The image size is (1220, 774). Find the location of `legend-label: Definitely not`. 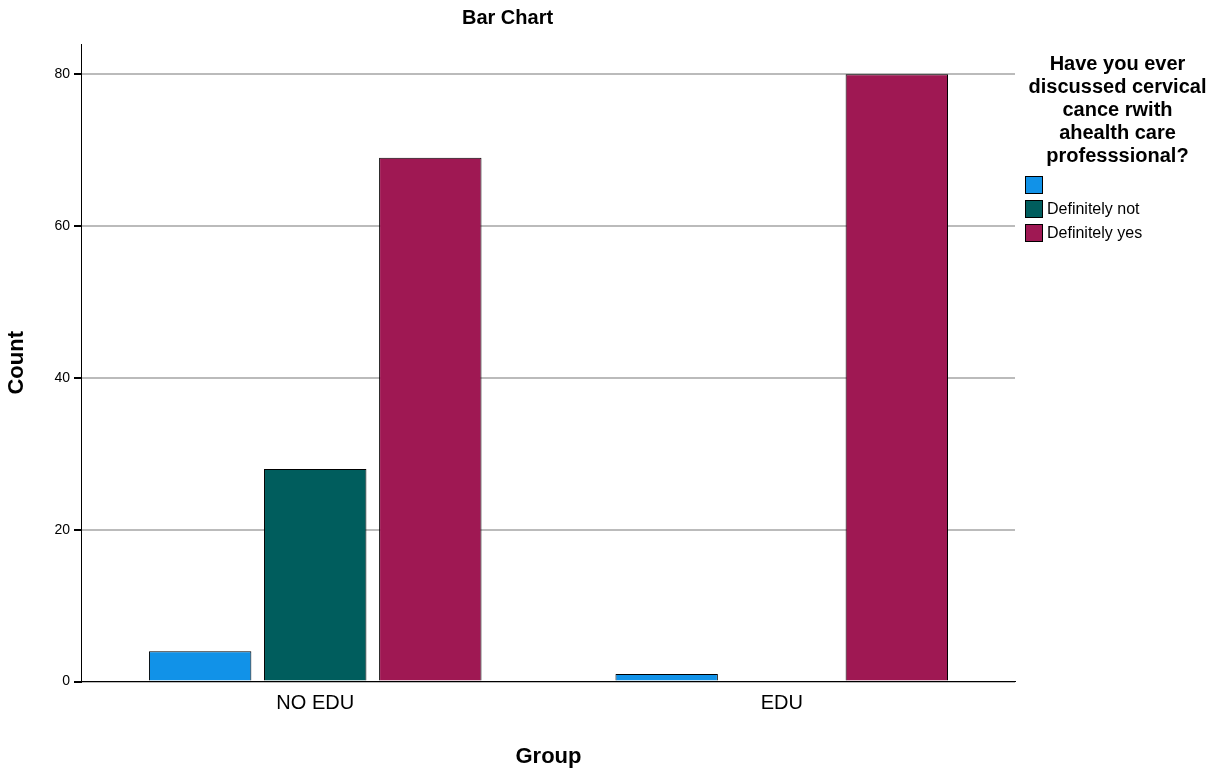

legend-label: Definitely not is located at coordinates (1093, 209).